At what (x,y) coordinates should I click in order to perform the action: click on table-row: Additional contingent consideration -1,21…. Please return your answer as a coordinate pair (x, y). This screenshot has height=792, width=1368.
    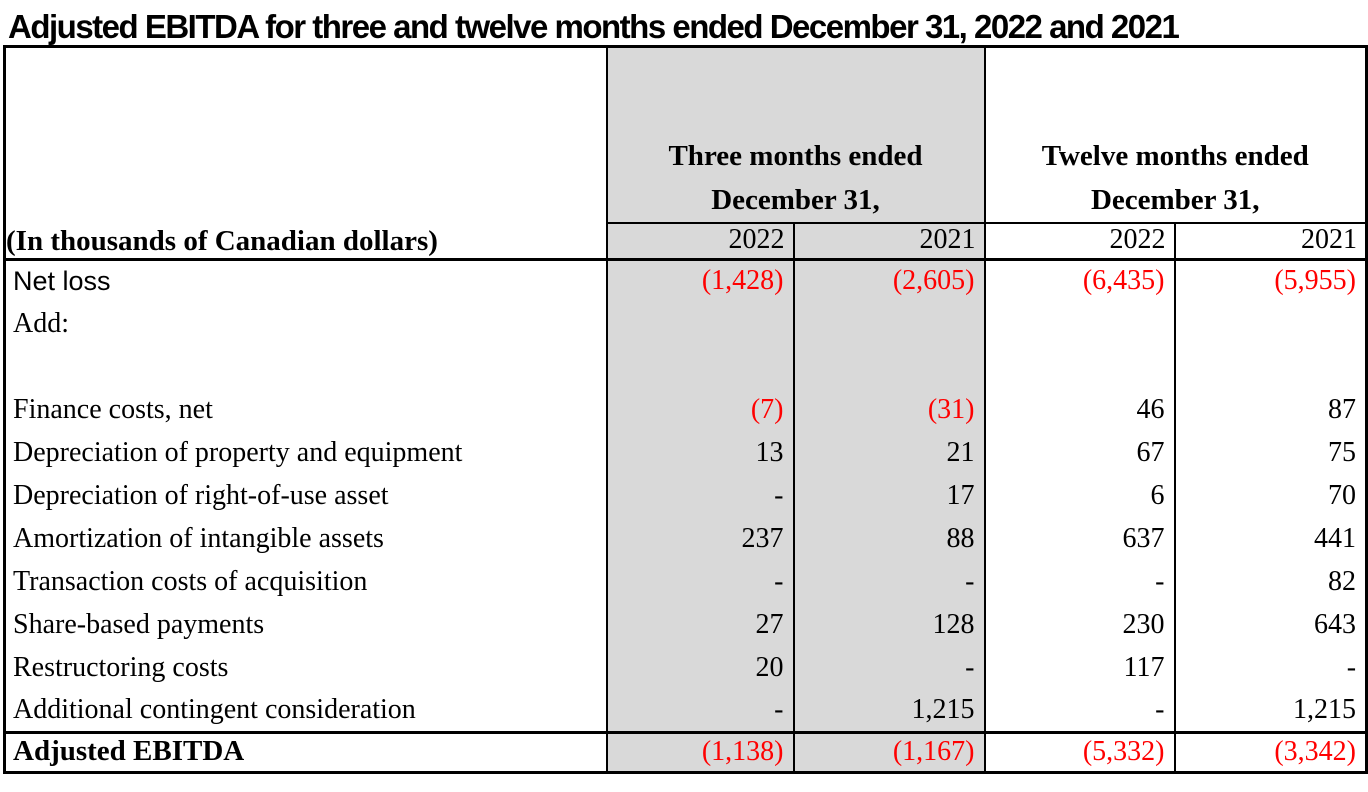
    Looking at the image, I should click on (686, 710).